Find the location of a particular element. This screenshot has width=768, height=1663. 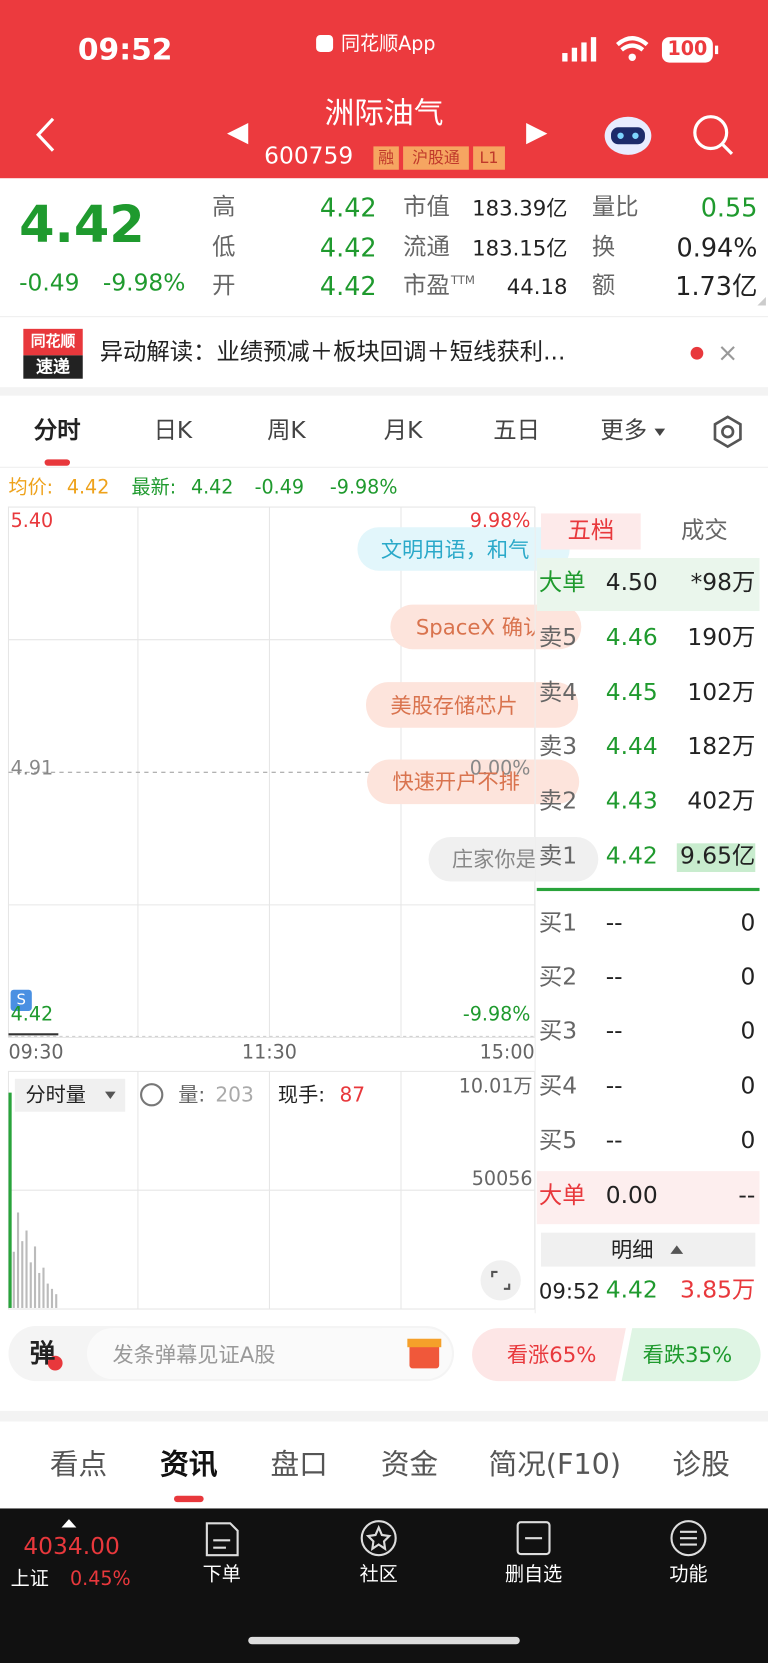

stat-value: 0.94% is located at coordinates (717, 248).